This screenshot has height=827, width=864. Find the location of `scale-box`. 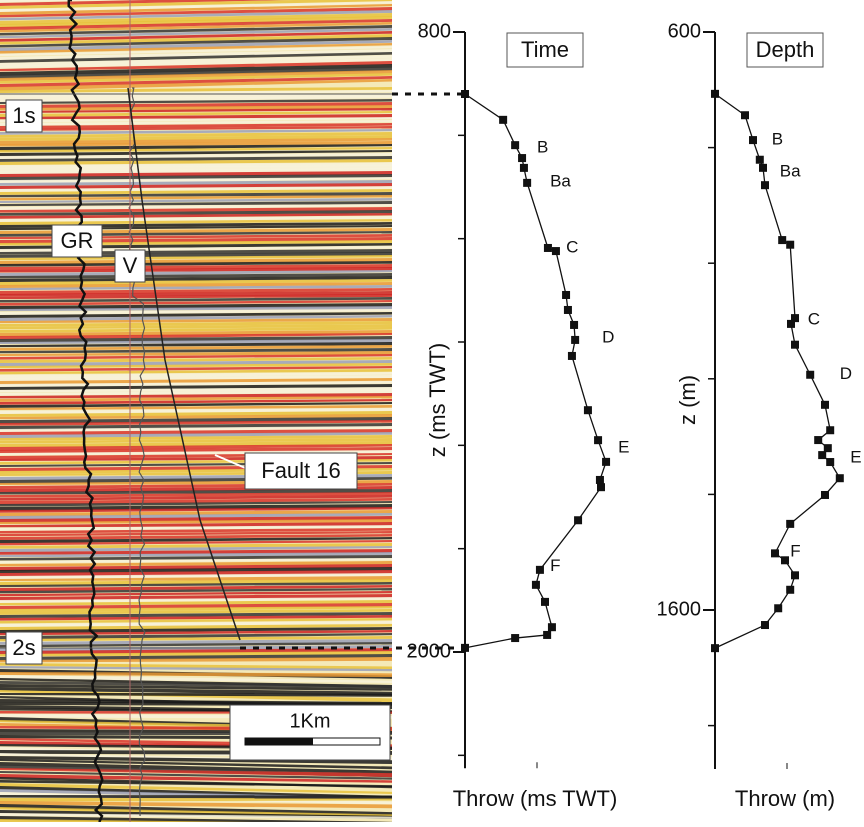

scale-box is located at coordinates (310, 732).